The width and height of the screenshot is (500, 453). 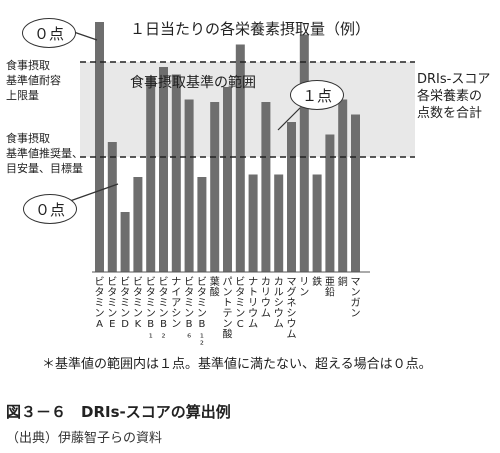 What do you see at coordinates (44, 153) in the screenshot?
I see `recommended-label: 食事摂取 基準値推奨量、 目安量、目標量` at bounding box center [44, 153].